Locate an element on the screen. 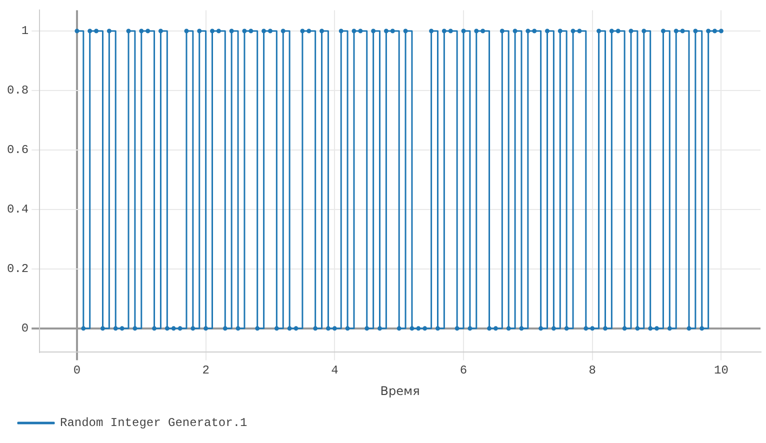 This screenshot has width=766, height=443. y-tick-label: 0.8 is located at coordinates (17, 91).